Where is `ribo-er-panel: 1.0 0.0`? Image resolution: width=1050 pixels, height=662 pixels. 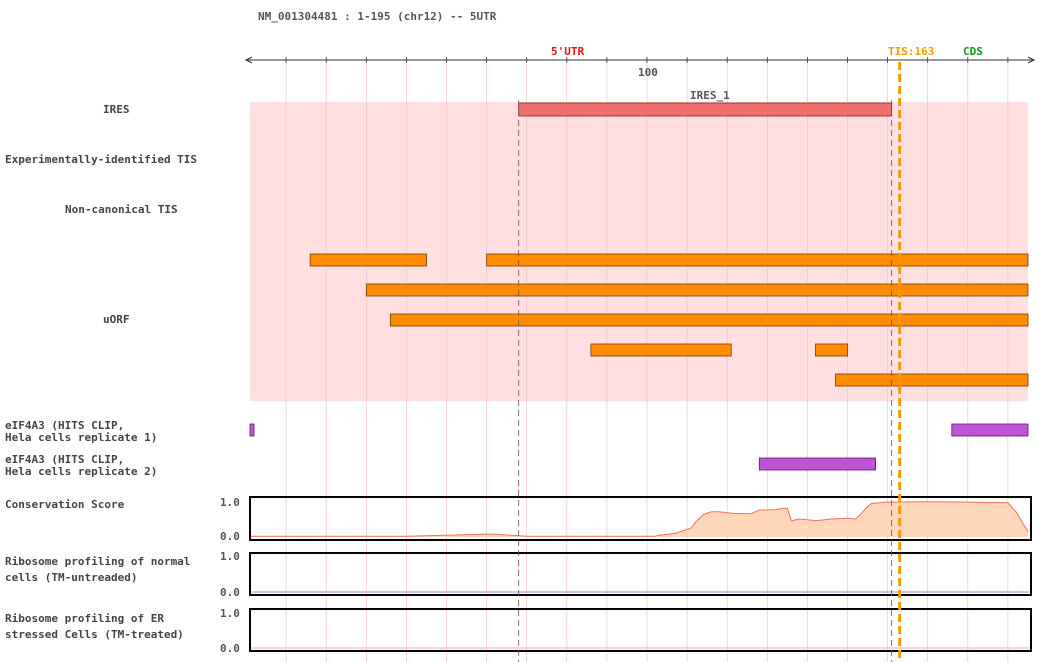 ribo-er-panel: 1.0 0.0 is located at coordinates (626, 631).